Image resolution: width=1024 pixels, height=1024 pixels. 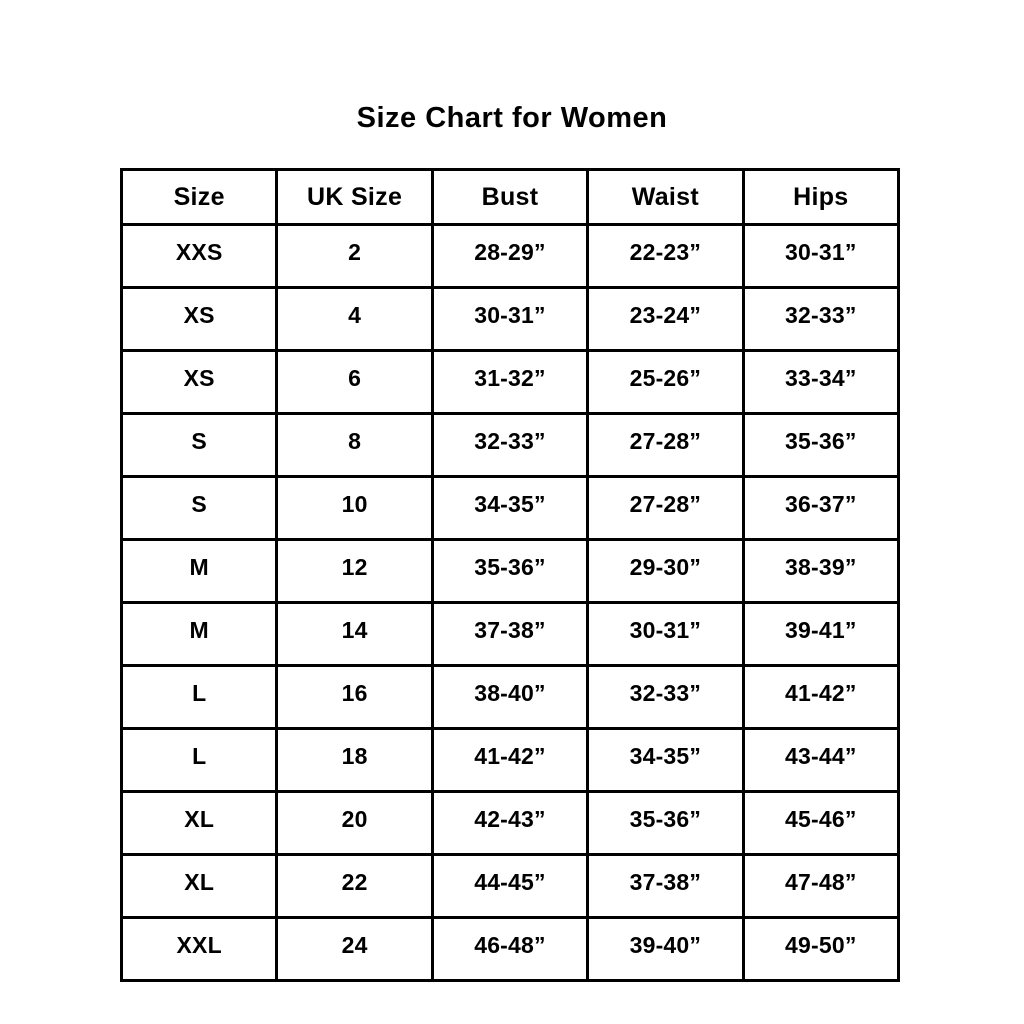 I want to click on cell-hips: 47-48”, so click(x=821, y=886).